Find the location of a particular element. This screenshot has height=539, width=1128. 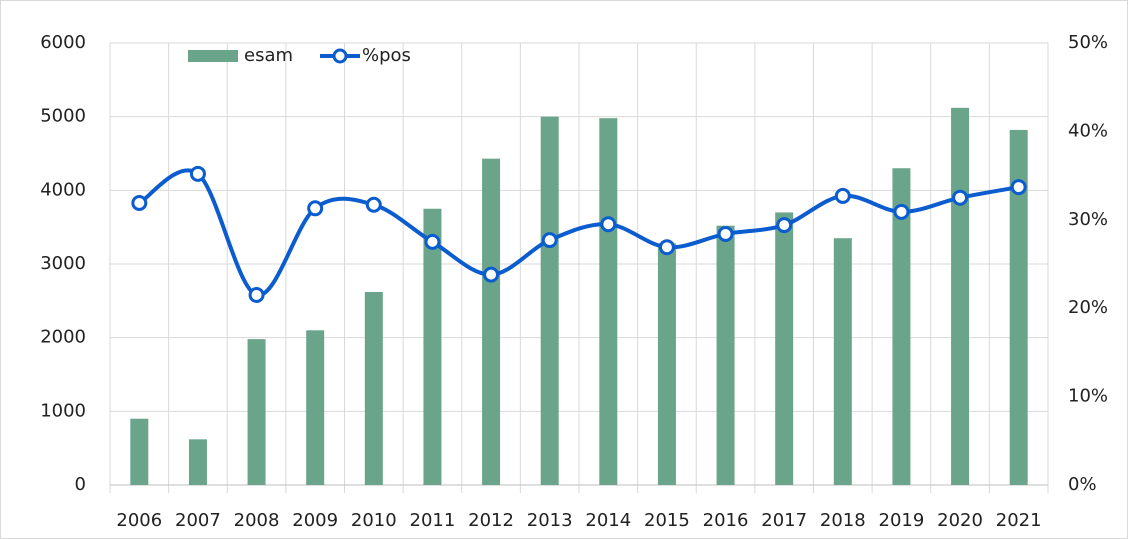

x-tick-label: 2009 is located at coordinates (315, 520).